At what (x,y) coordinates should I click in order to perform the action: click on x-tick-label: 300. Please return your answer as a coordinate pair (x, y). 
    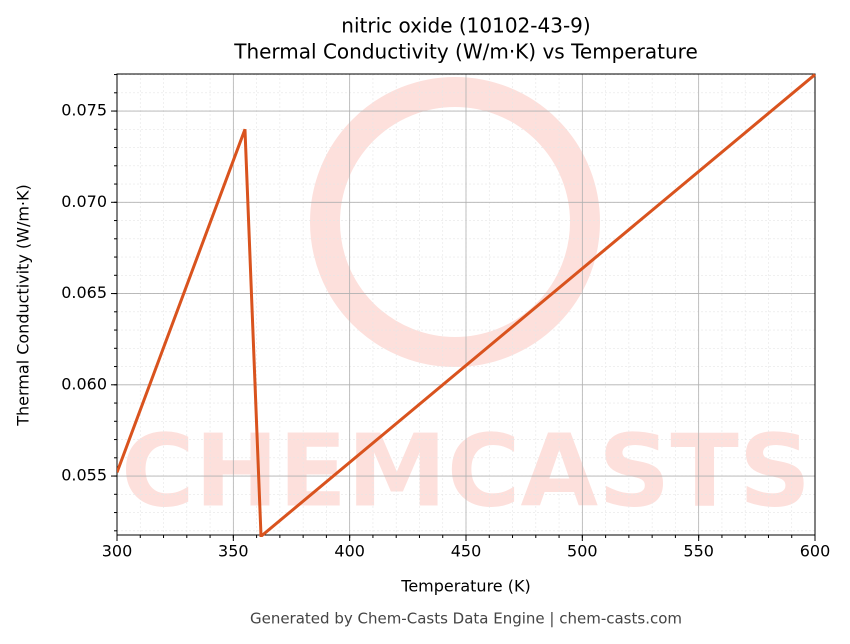
    Looking at the image, I should click on (117, 551).